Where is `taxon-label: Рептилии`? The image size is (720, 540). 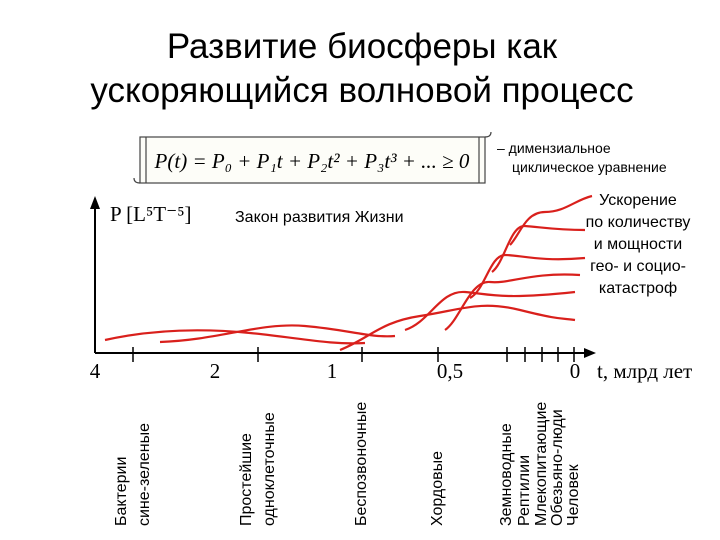
taxon-label: Рептилии is located at coordinates (524, 490).